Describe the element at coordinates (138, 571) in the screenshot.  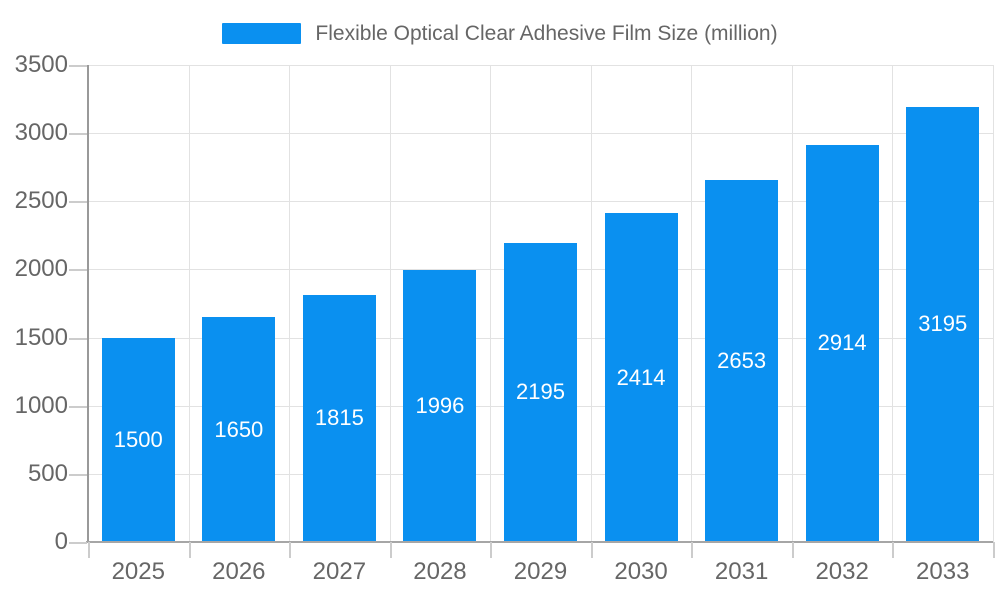
I see `x-axis-label: 2025` at that location.